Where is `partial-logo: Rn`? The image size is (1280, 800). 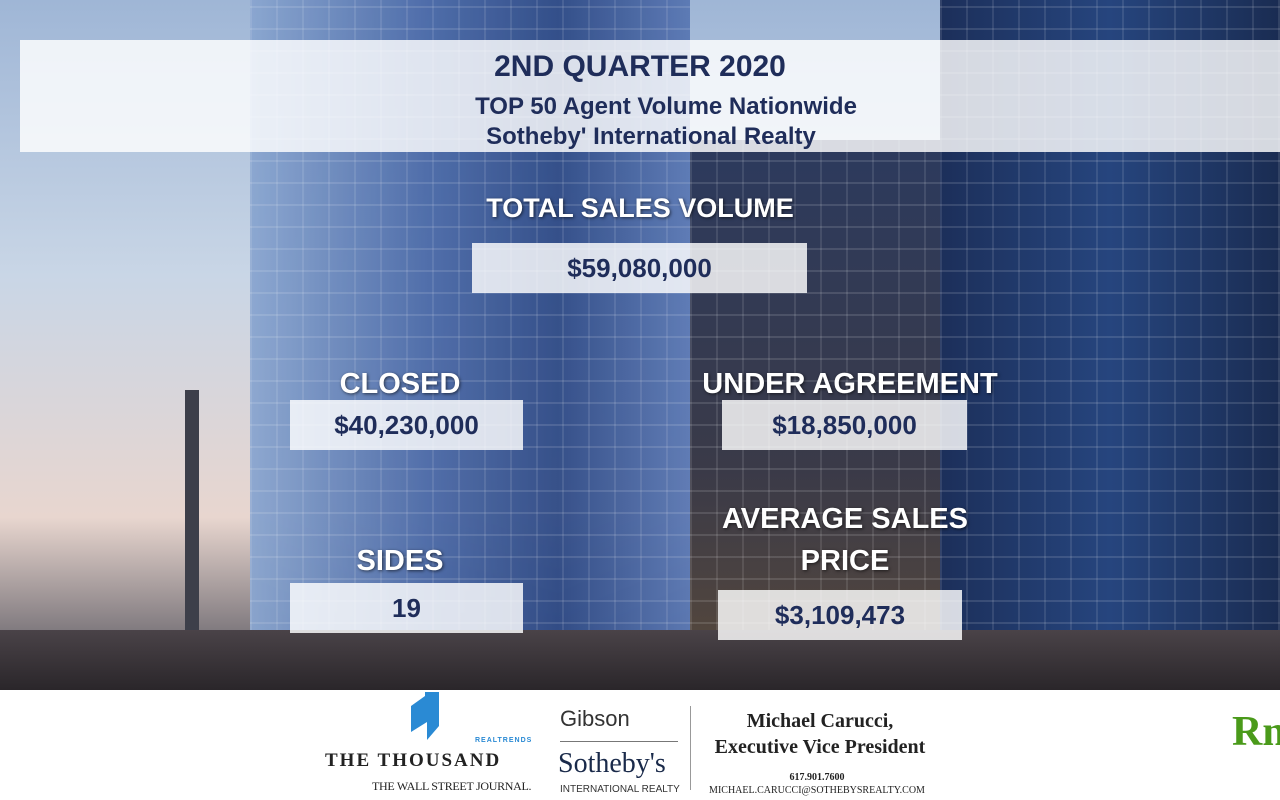 partial-logo: Rn is located at coordinates (1256, 732).